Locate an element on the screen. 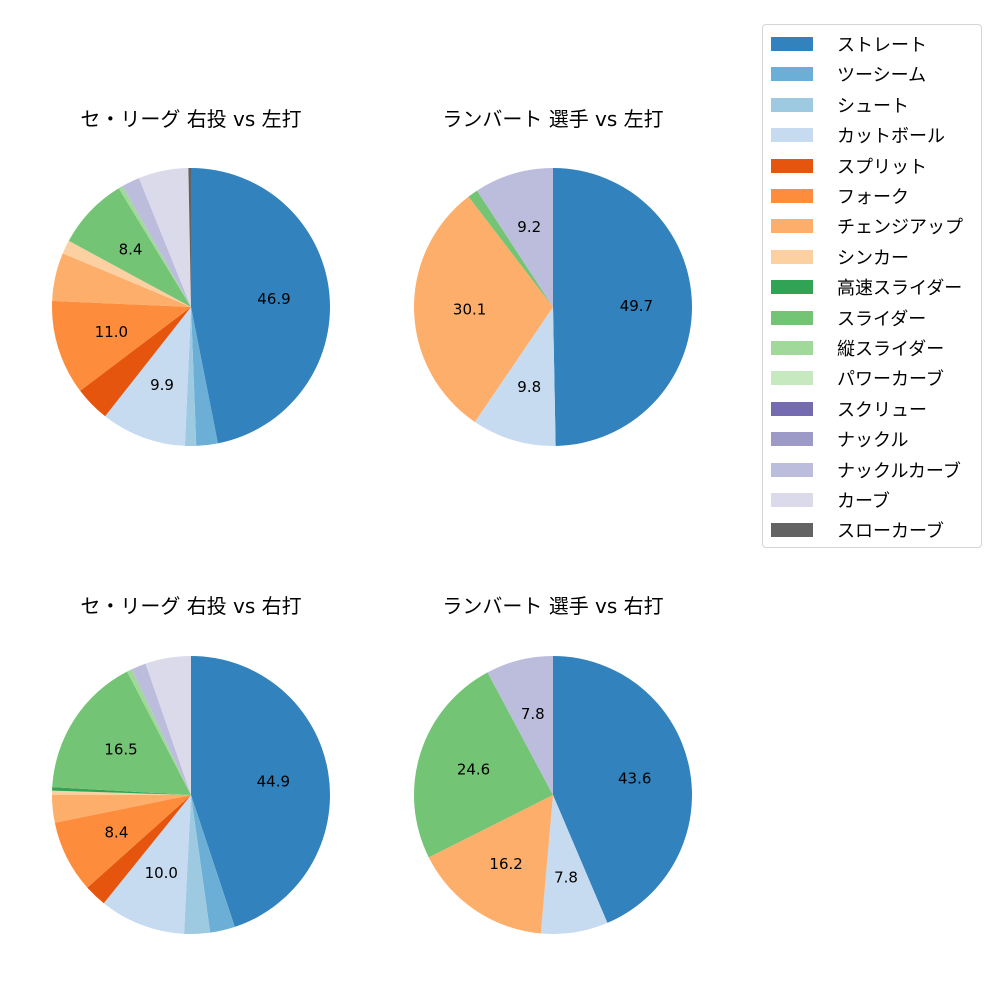 Image resolution: width=1000 pixels, height=1000 pixels. legend-item: チェンジアップ is located at coordinates (867, 226).